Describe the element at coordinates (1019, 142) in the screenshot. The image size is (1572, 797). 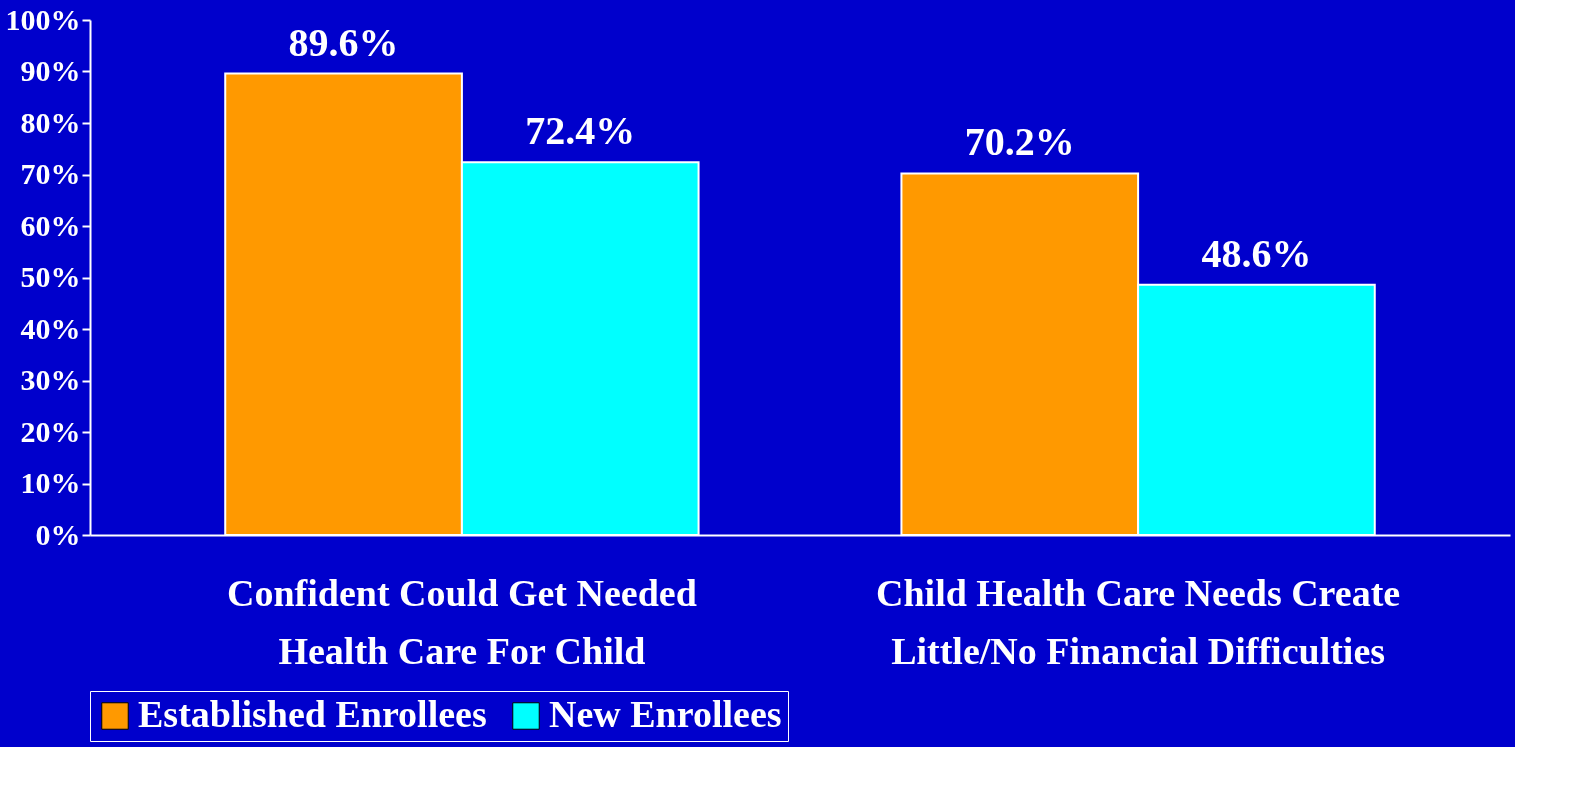
I see `data-label: 70.2%` at that location.